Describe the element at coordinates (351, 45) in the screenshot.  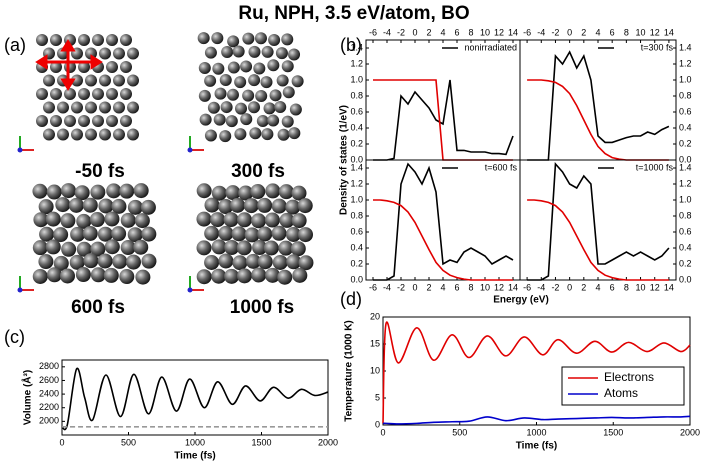
I see `panel-label: (b)` at that location.